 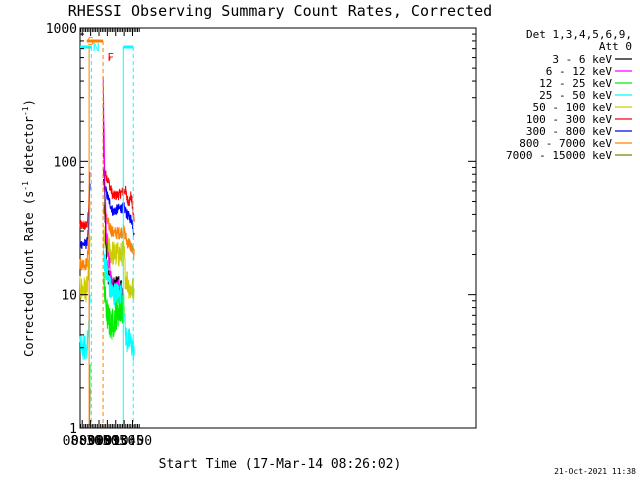 What do you see at coordinates (565, 143) in the screenshot?
I see `legend-label: 800 - 7000 keV` at bounding box center [565, 143].